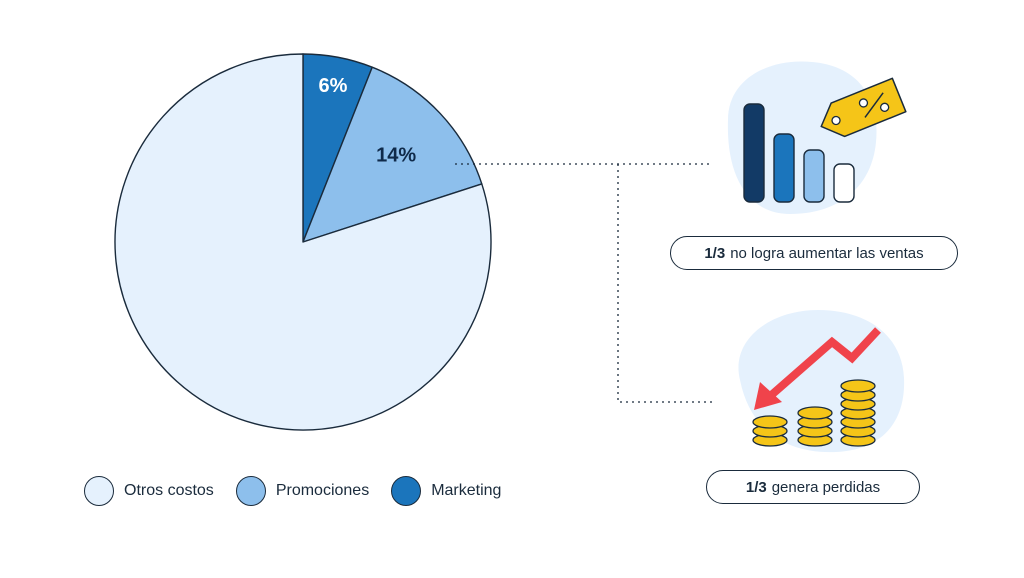  Describe the element at coordinates (756, 487) in the screenshot. I see `callout-losses-fraction: 1/3` at that location.